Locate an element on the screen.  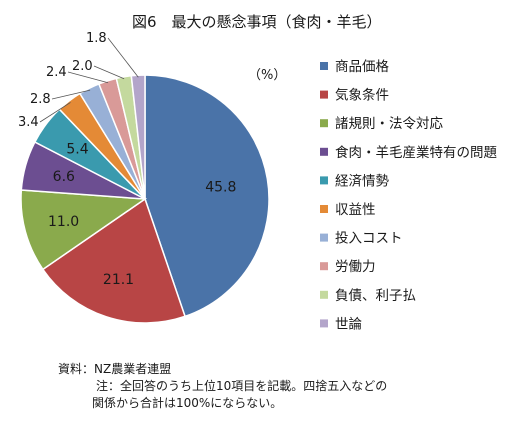
slice-value-label: 5.4 is located at coordinates (77, 149).